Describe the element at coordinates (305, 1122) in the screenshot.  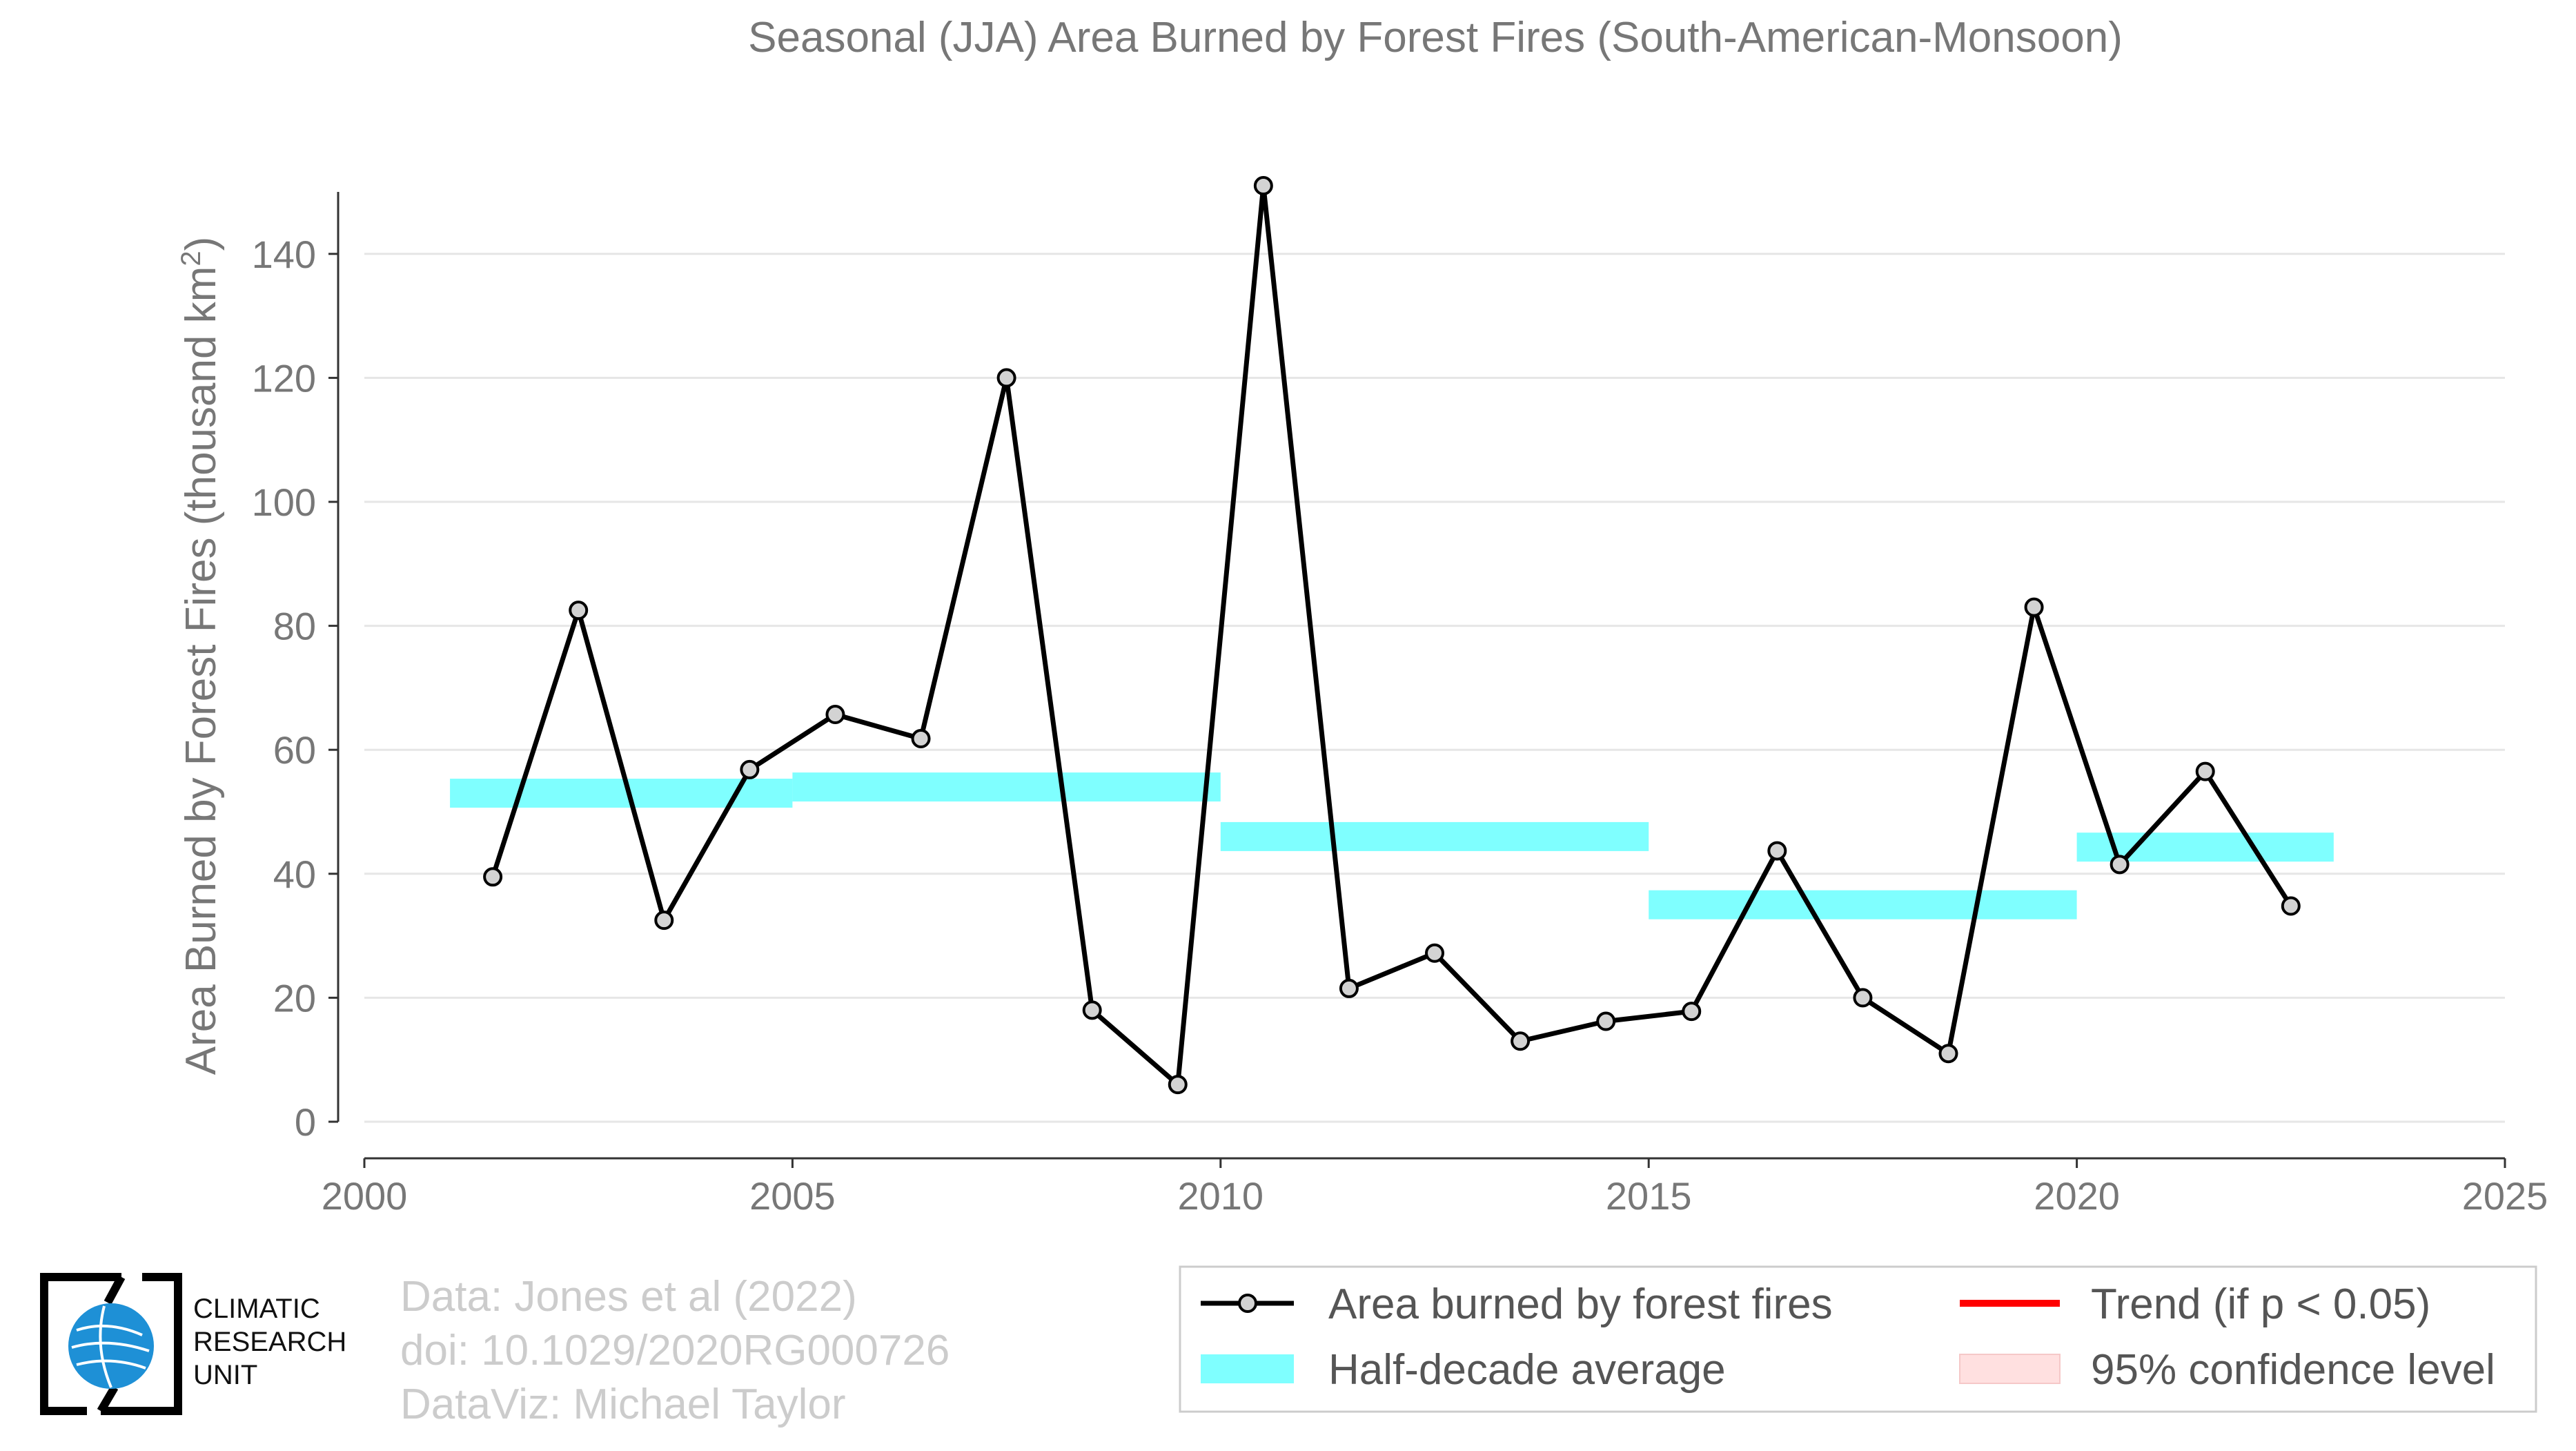
I see `y-tick-label-0: 0` at that location.